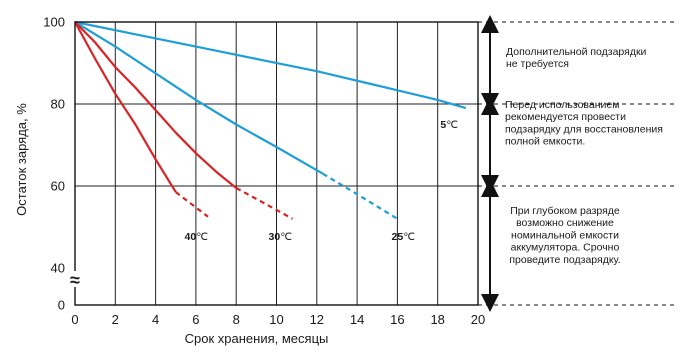  What do you see at coordinates (478, 319) in the screenshot?
I see `x-tick-label: 20` at bounding box center [478, 319].